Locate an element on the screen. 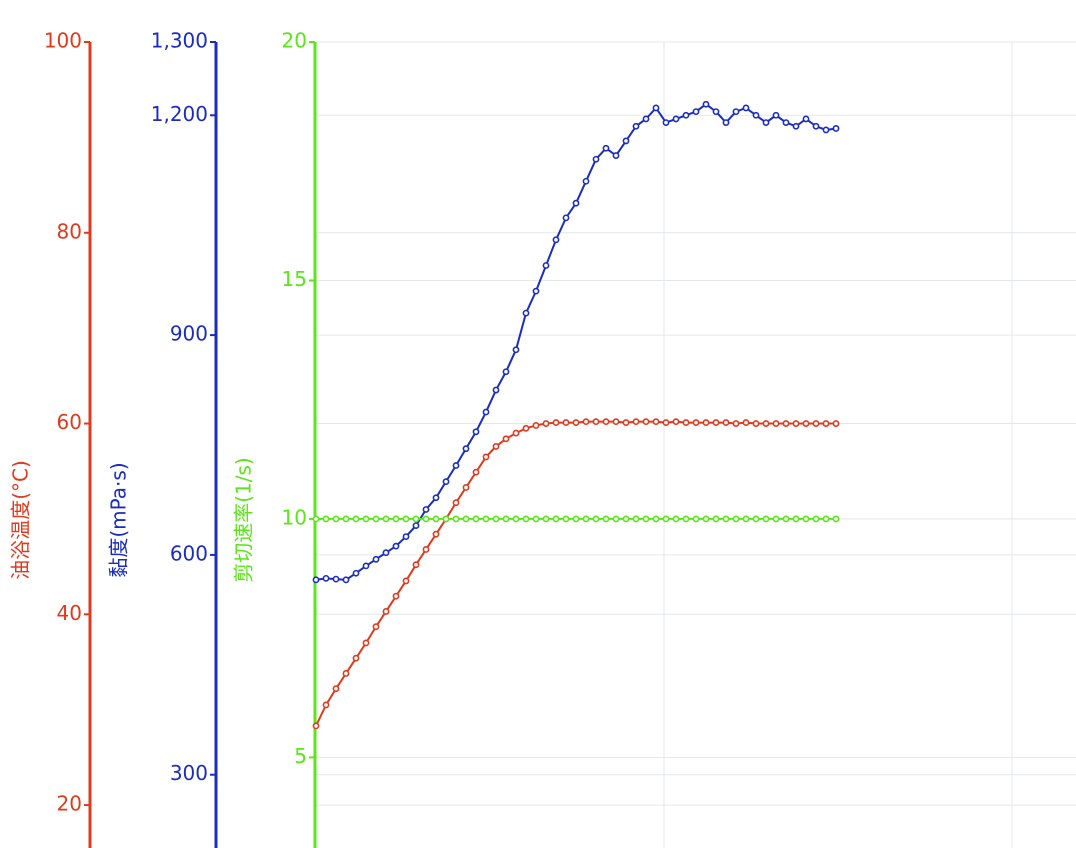  y-tick-label: 40 is located at coordinates (69, 613).